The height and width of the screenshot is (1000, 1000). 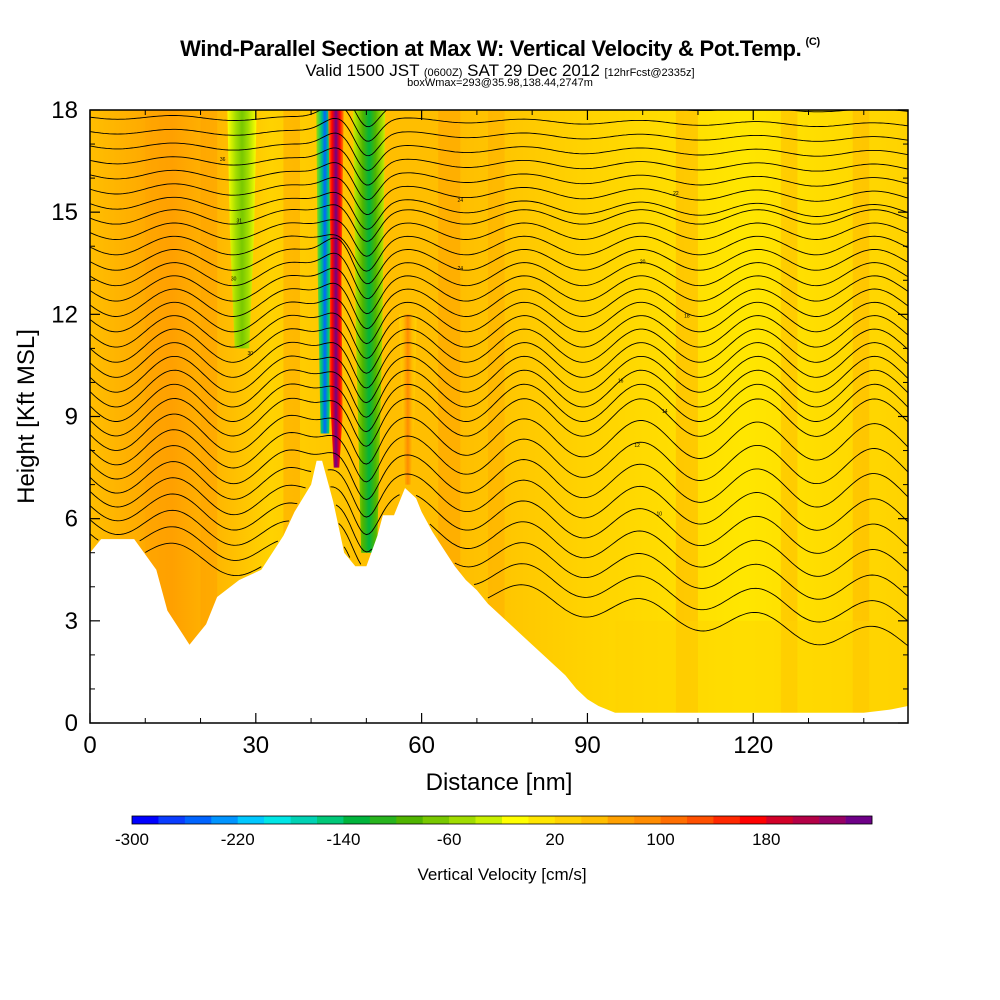 What do you see at coordinates (132, 839) in the screenshot?
I see `colorbar-tick-label: -300` at bounding box center [132, 839].